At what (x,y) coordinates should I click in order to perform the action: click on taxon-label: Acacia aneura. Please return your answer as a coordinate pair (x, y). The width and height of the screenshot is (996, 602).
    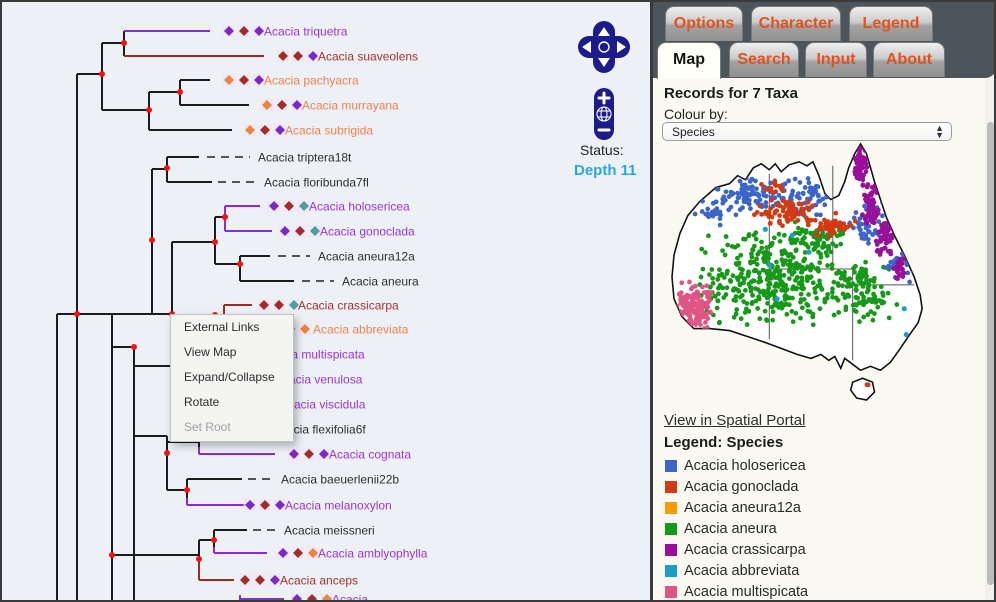
    Looking at the image, I should click on (380, 282).